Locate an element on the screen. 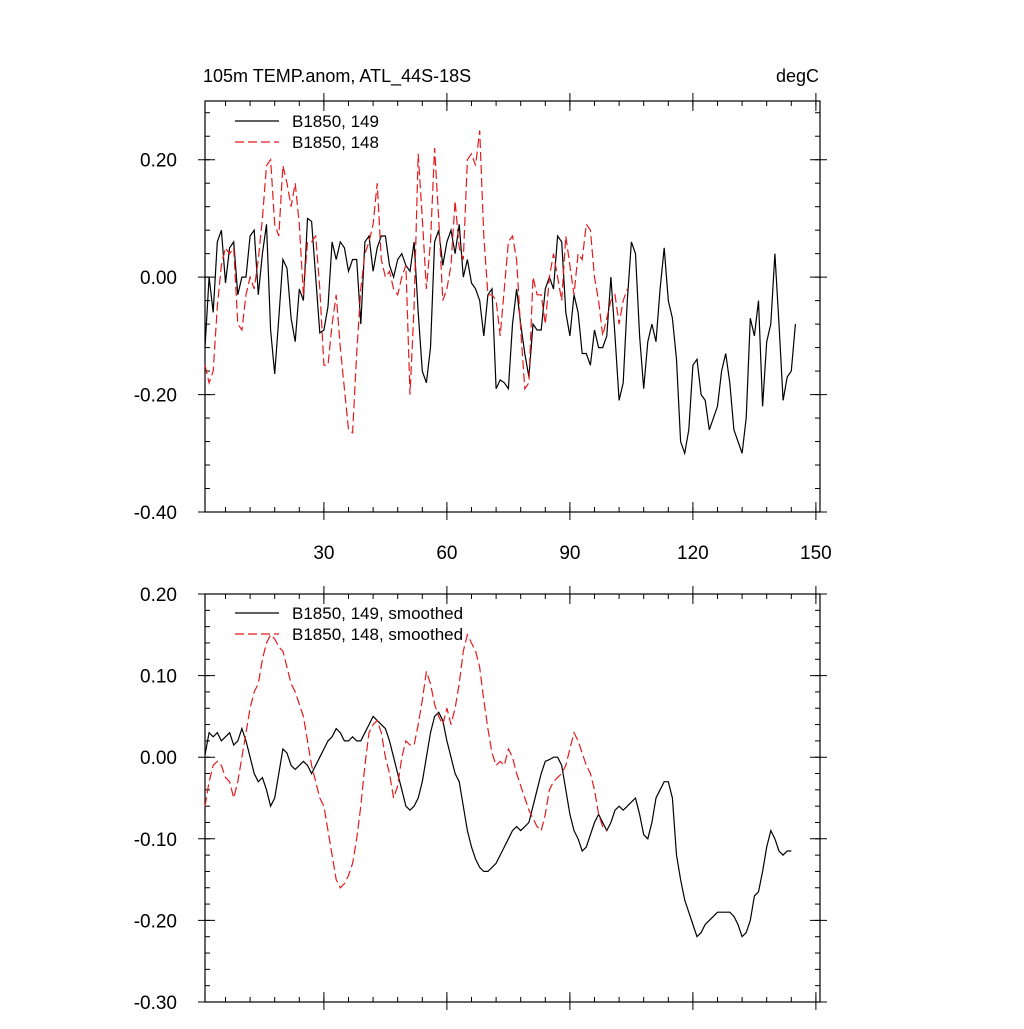 The width and height of the screenshot is (1024, 1029). x-tick-label: 150 is located at coordinates (816, 553).